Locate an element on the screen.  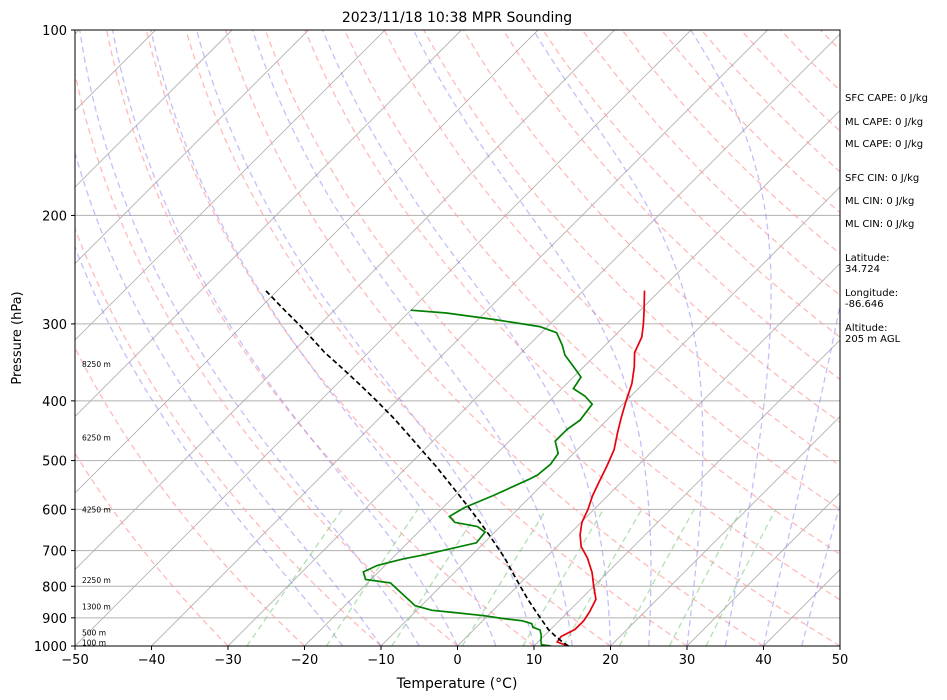
y-tick-label: 800 is located at coordinates (54, 587).